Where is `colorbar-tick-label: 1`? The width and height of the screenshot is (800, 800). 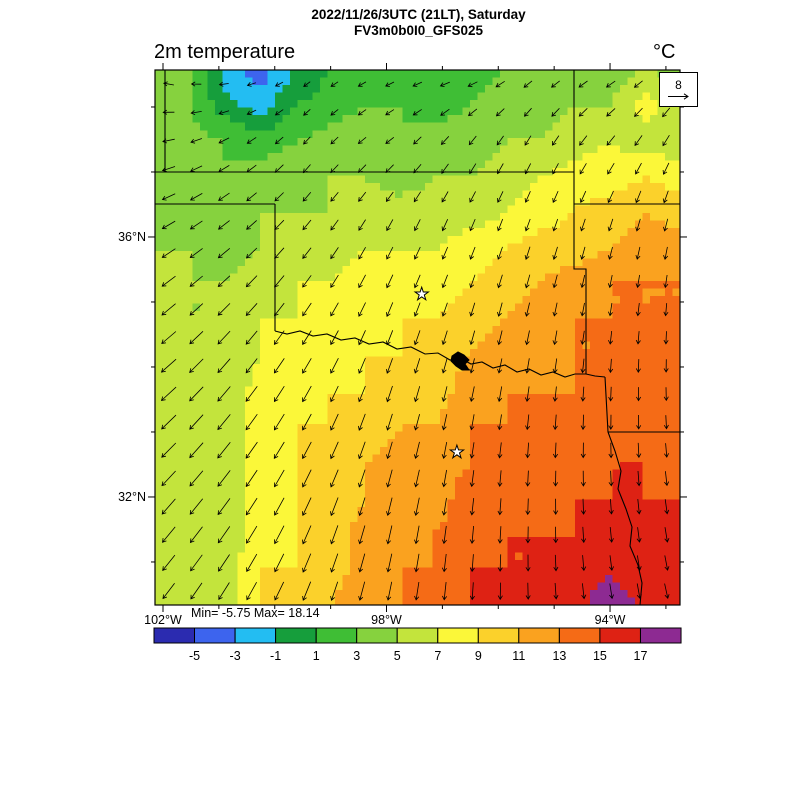
colorbar-tick-label: 1 is located at coordinates (316, 656).